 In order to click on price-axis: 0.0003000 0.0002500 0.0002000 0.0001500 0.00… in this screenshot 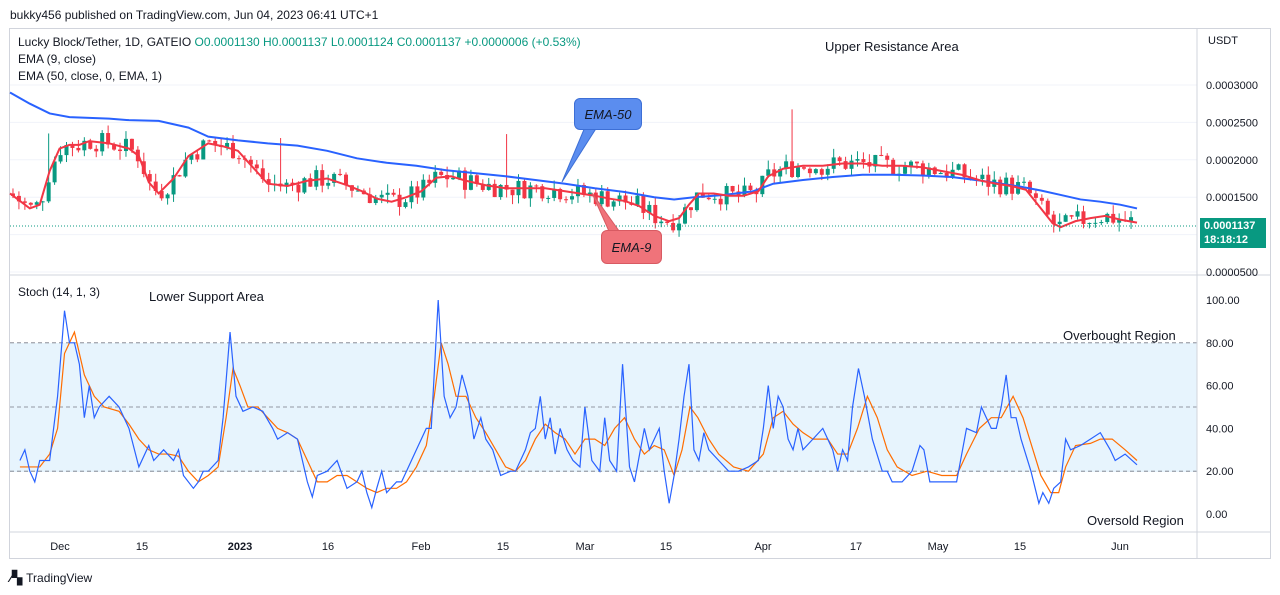, I will do `click(1232, 179)`.